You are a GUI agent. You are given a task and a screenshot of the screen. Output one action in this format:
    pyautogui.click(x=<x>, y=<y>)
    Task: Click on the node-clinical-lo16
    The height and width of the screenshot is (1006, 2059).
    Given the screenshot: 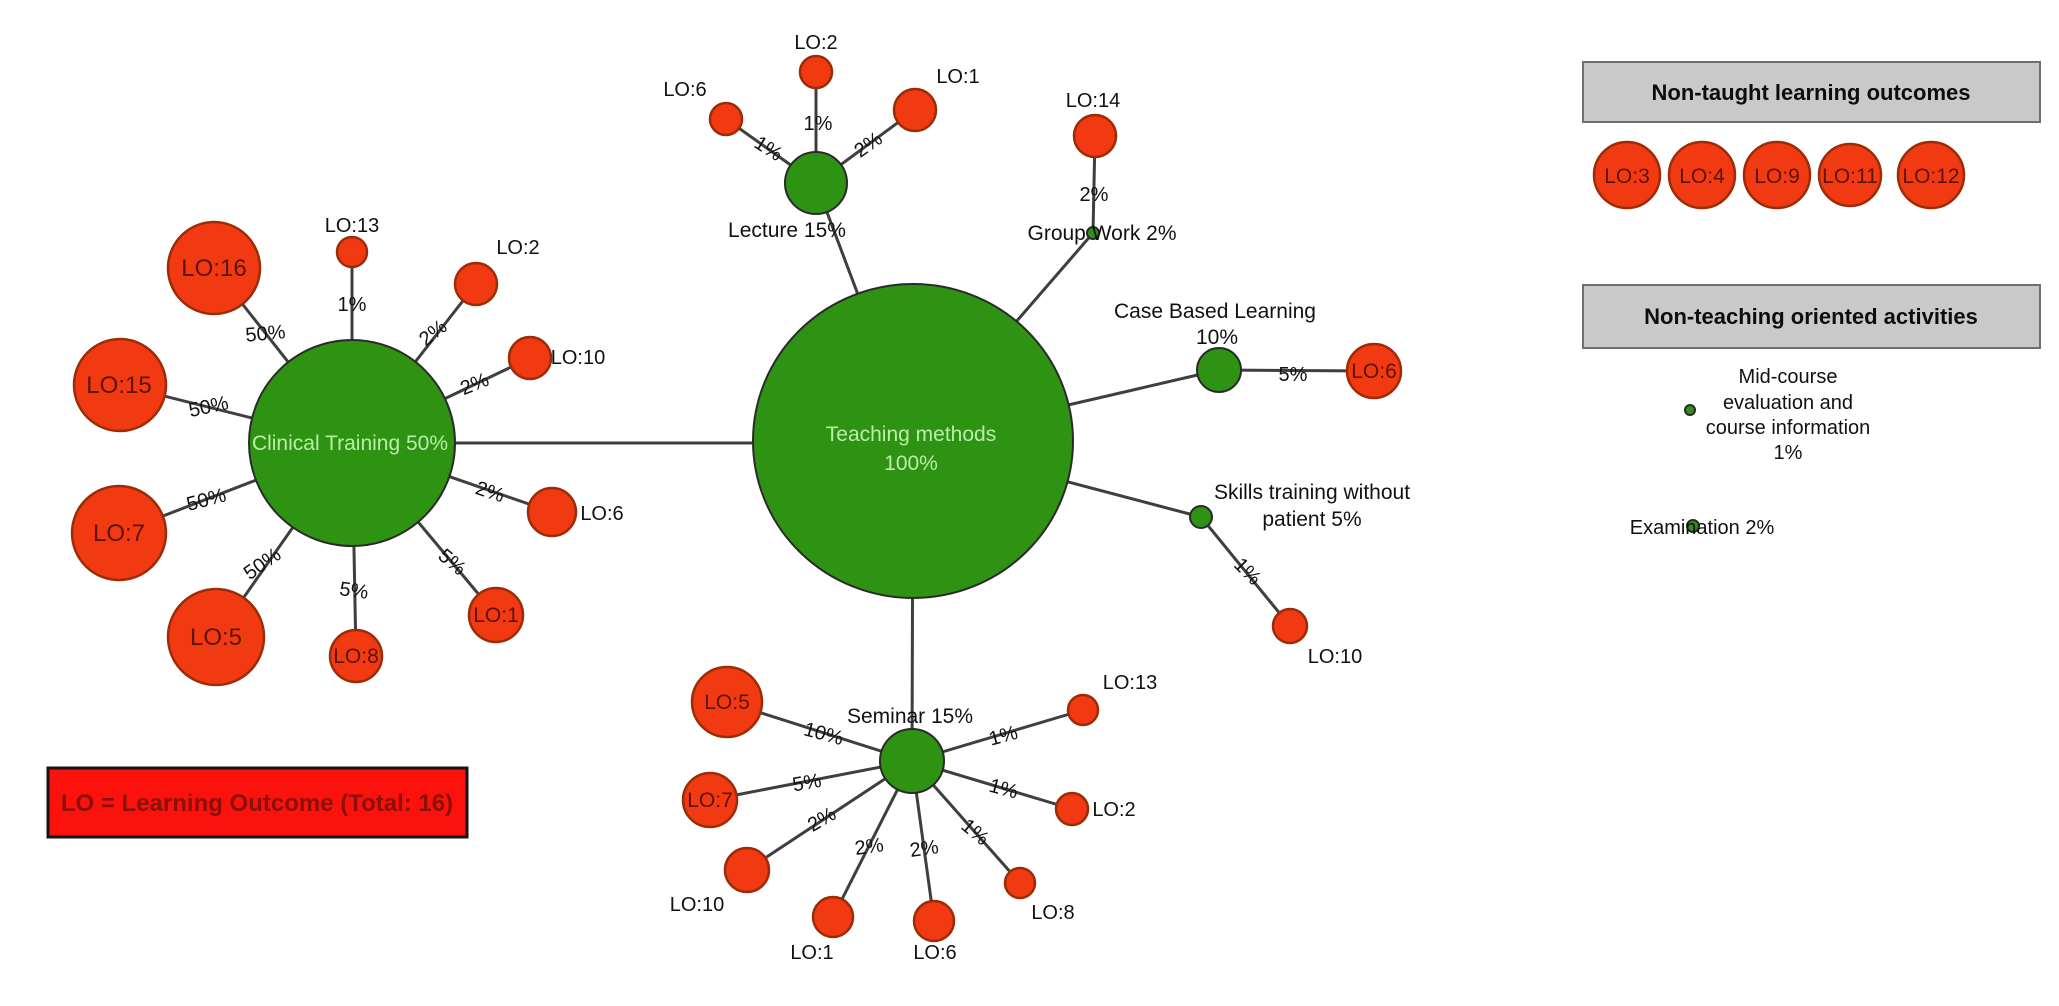 What is the action you would take?
    pyautogui.click(x=214, y=268)
    